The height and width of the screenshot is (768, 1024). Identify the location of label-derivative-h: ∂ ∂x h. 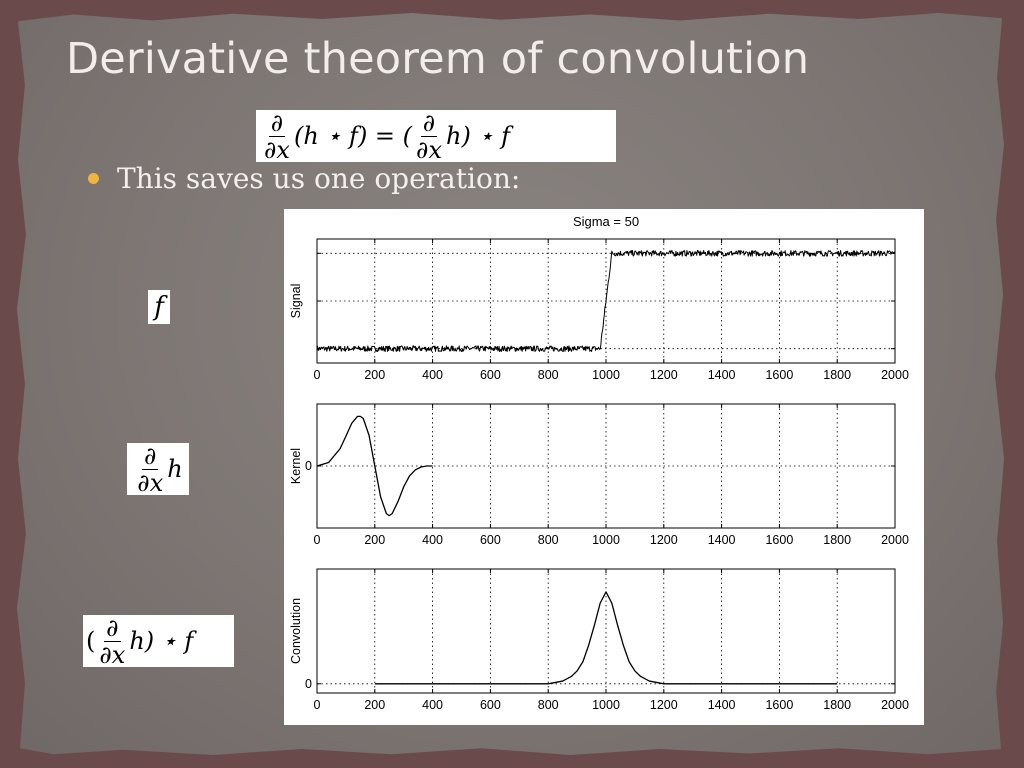
(158, 469).